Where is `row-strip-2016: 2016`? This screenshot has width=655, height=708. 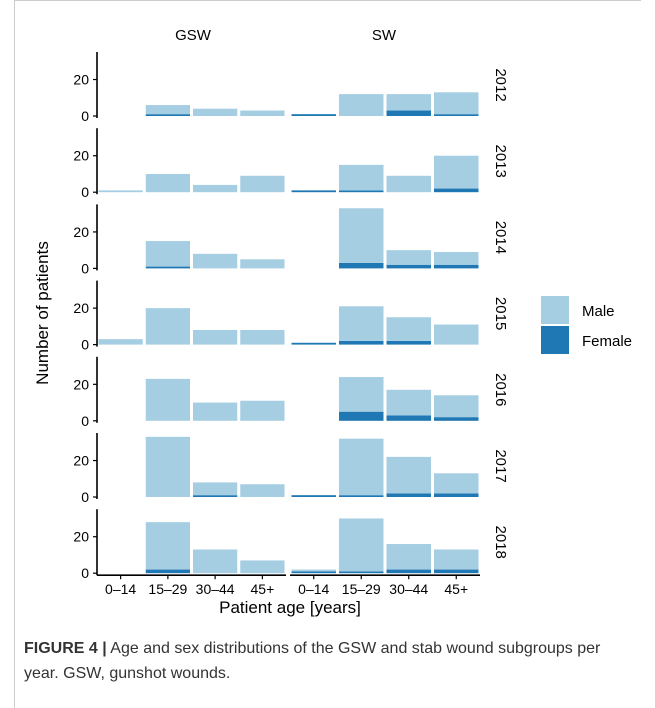
row-strip-2016: 2016 is located at coordinates (500, 389).